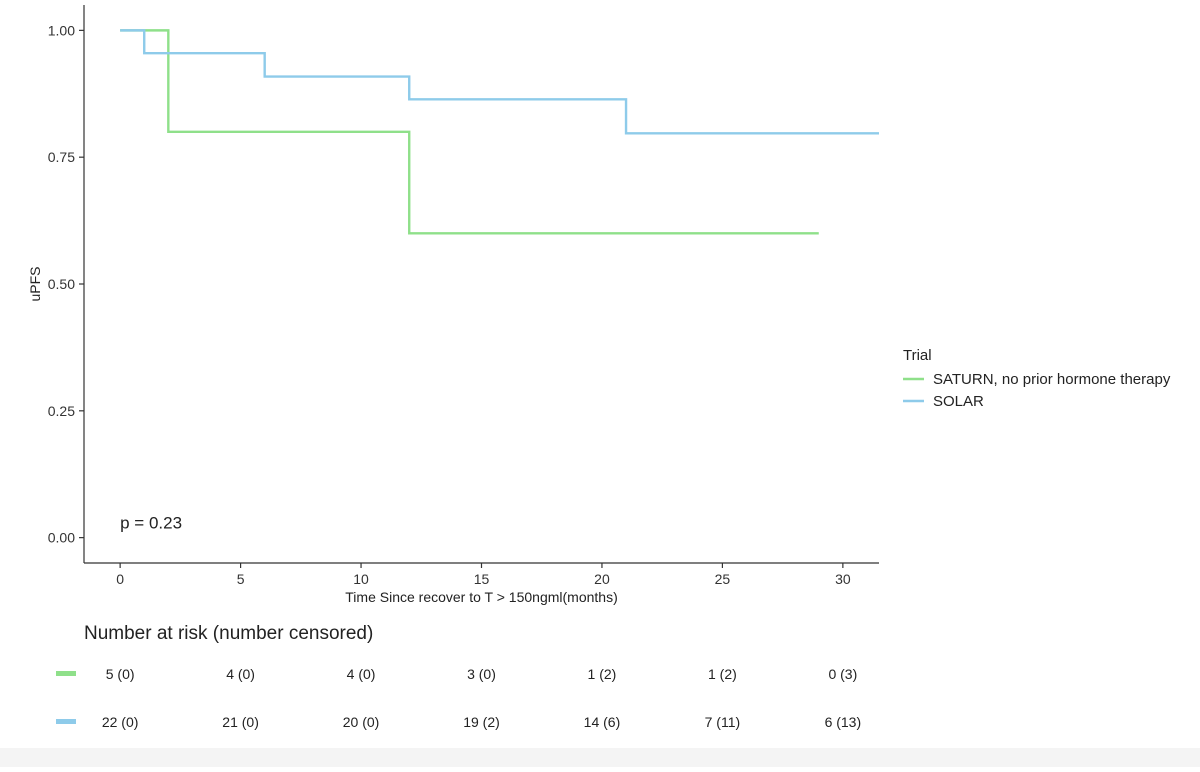  I want to click on risk-table-cell: 0 (3), so click(842, 674).